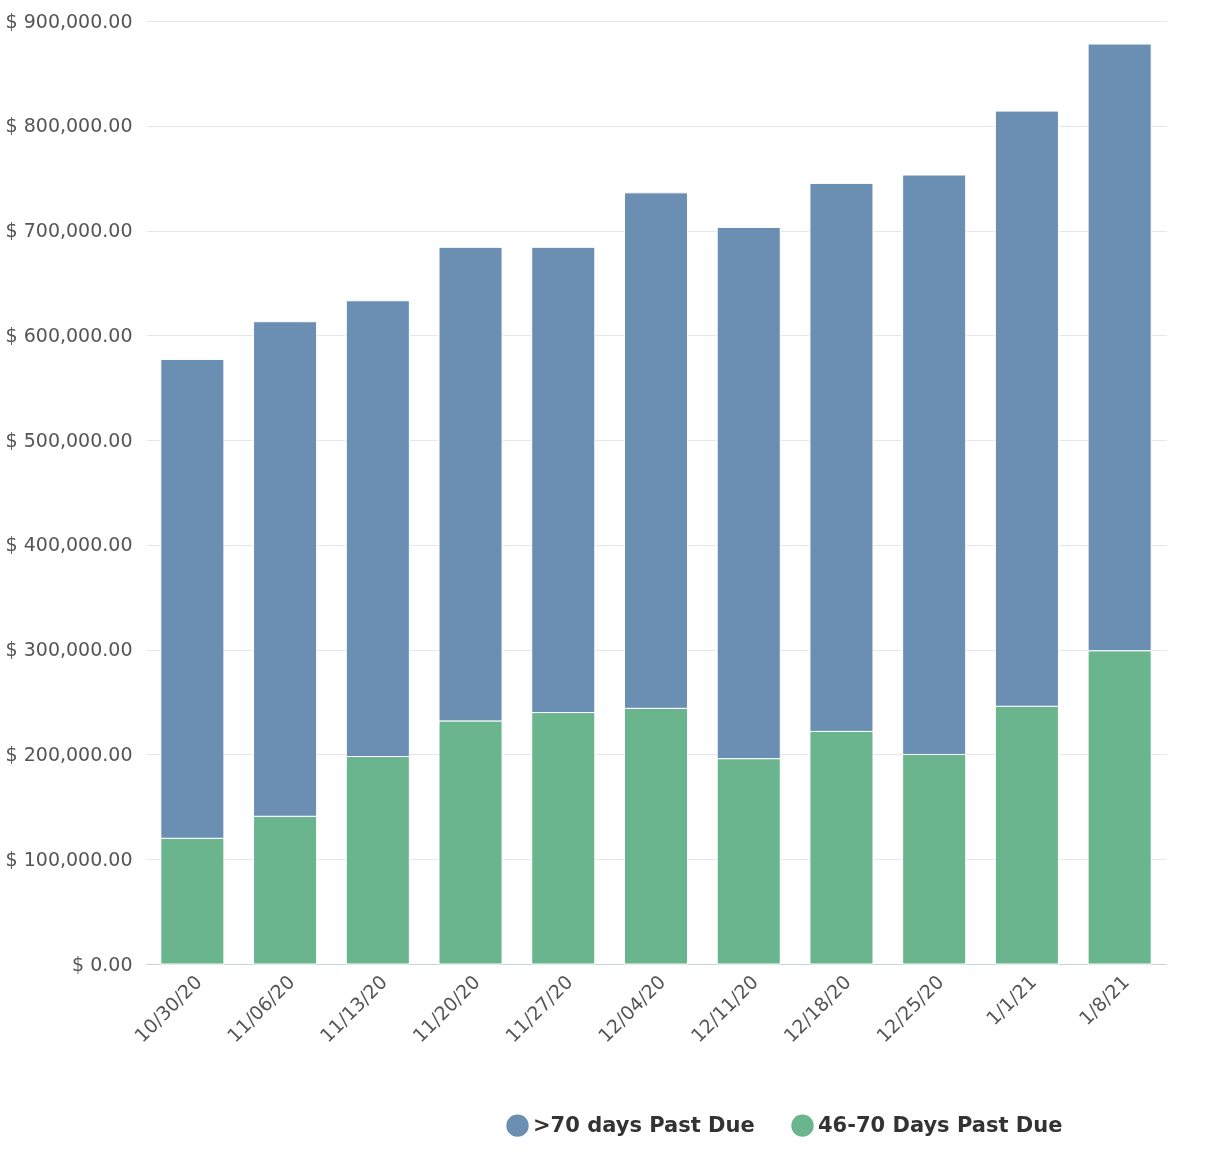 This screenshot has height=1153, width=1230. I want to click on y-tick-label: $ 400,000.00, so click(69, 544).